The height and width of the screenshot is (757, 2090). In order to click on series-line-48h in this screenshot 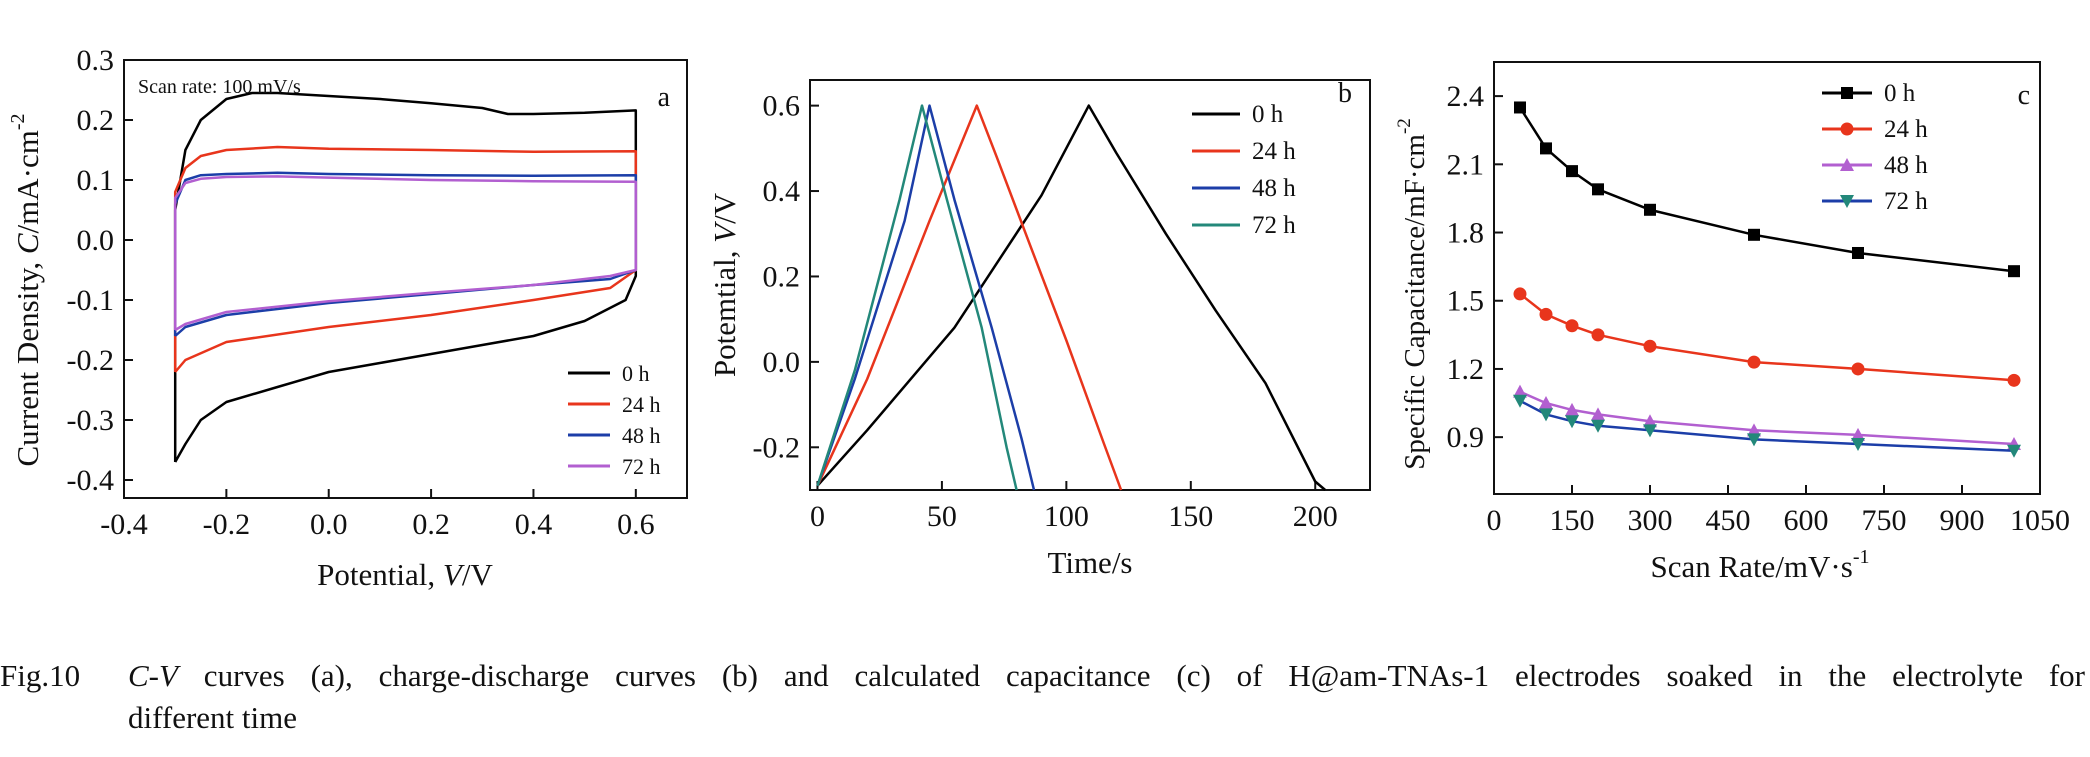, I will do `click(926, 297)`.